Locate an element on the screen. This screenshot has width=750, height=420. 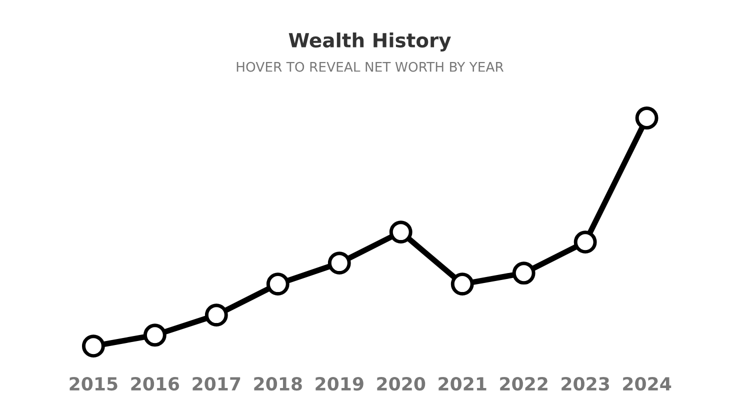
x-tick-label: 2024 is located at coordinates (647, 383).